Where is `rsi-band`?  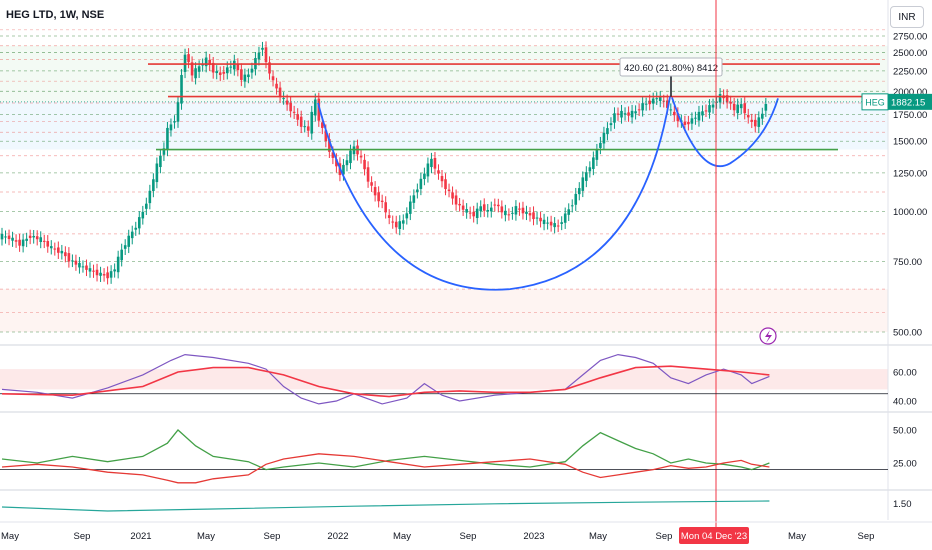
rsi-band is located at coordinates (444, 379).